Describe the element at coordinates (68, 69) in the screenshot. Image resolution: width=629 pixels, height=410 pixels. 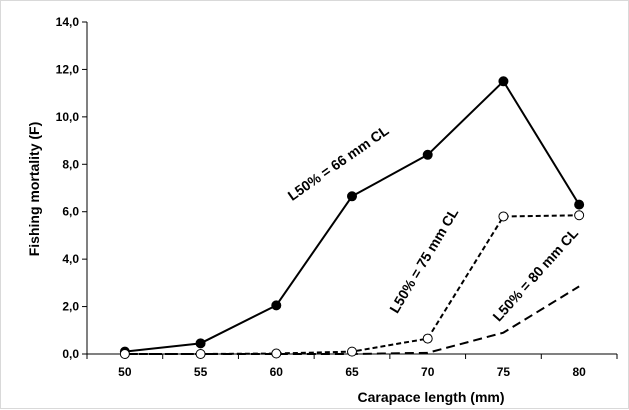
I see `y-tick-label: 12,0` at that location.